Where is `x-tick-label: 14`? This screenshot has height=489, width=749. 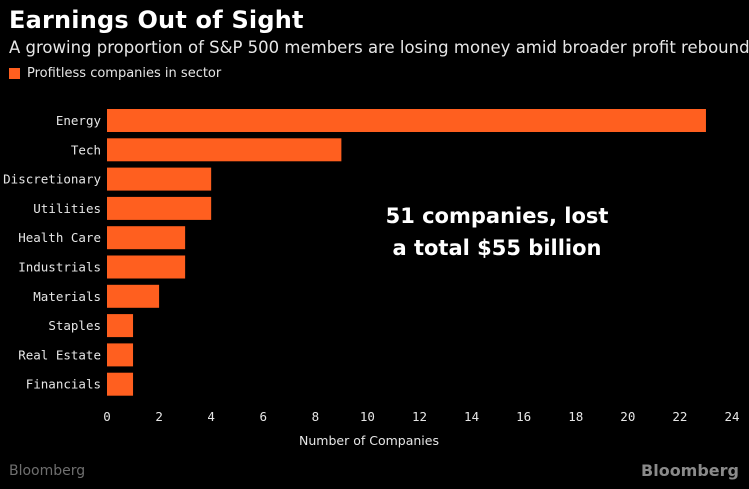 x-tick-label: 14 is located at coordinates (471, 416).